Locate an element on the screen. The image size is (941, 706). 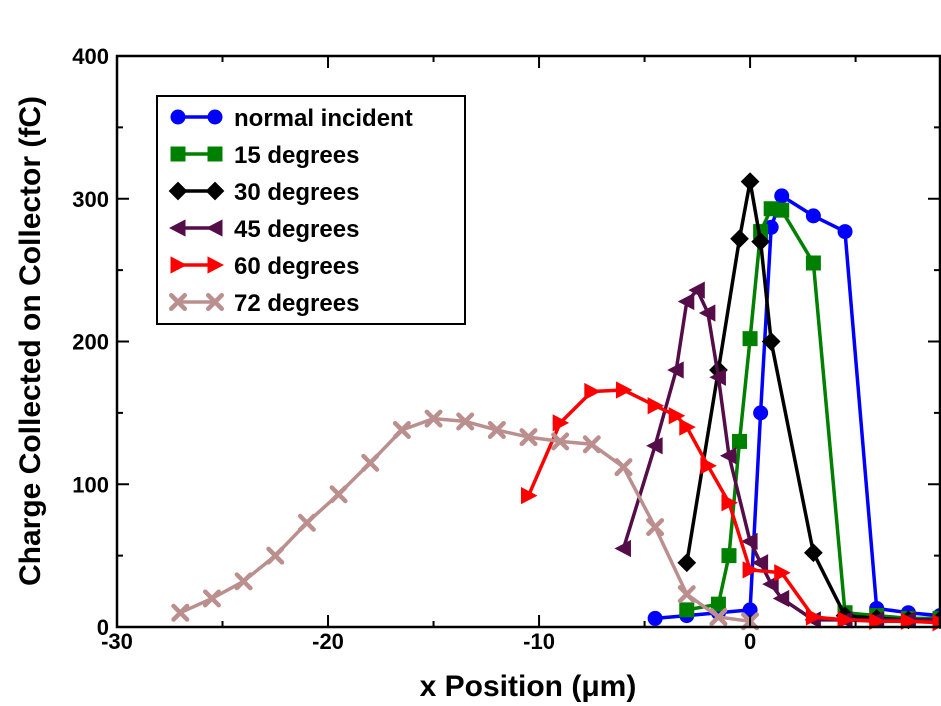
x-axis-title: x Position (μm) is located at coordinates (528, 686).